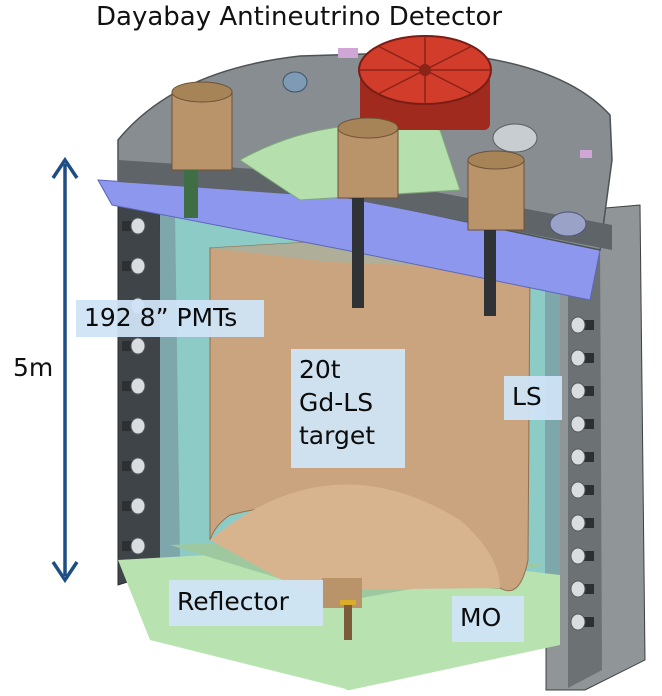 Image resolution: width=662 pixels, height=696 pixels. I want to click on calibration-unit-right, so click(496, 233).